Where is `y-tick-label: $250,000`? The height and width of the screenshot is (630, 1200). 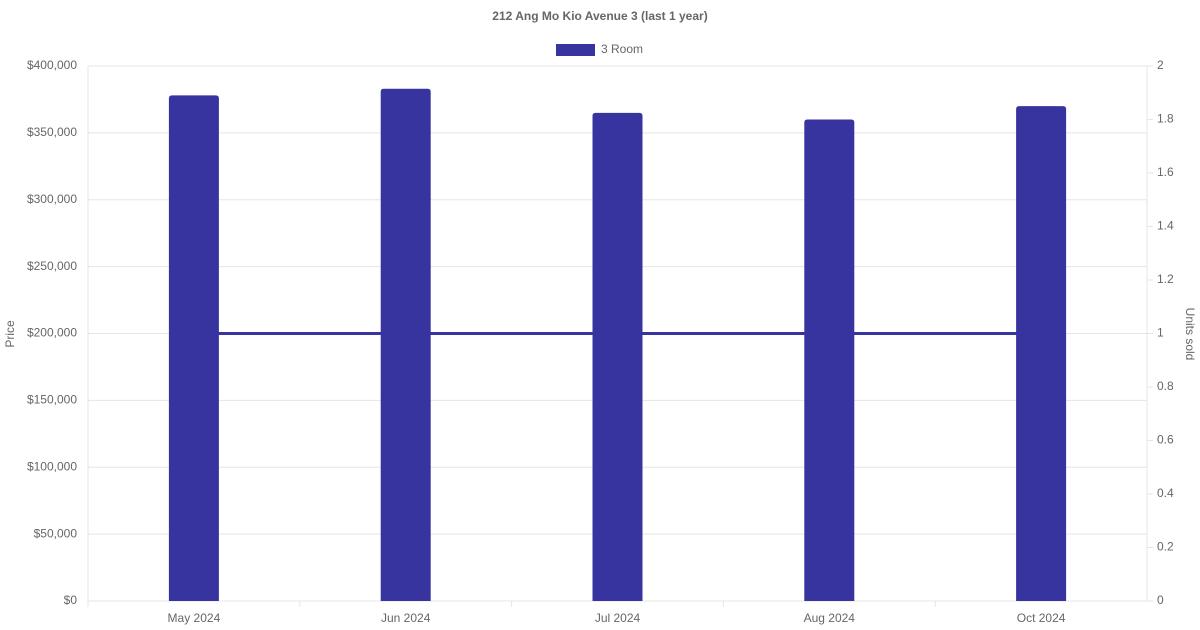 y-tick-label: $250,000 is located at coordinates (52, 266).